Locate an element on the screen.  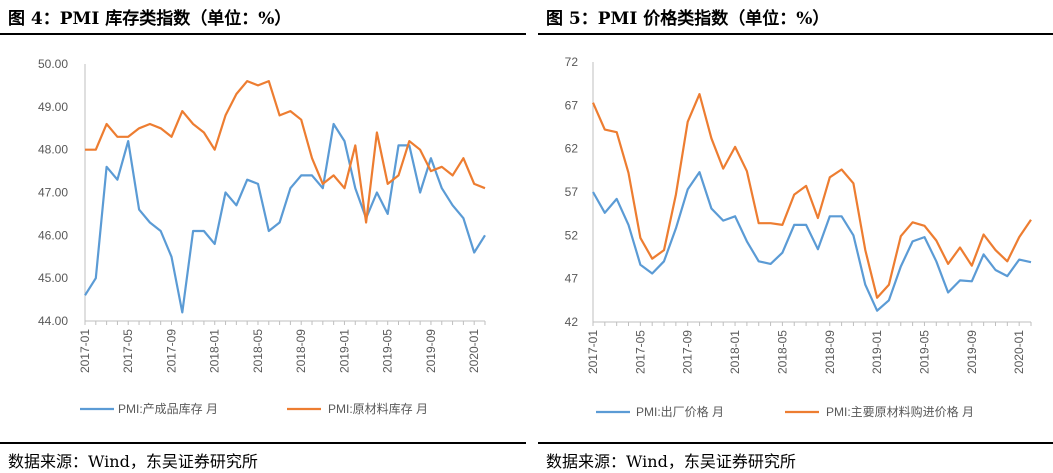
y-tick-label: 49.00 is located at coordinates (53, 107).